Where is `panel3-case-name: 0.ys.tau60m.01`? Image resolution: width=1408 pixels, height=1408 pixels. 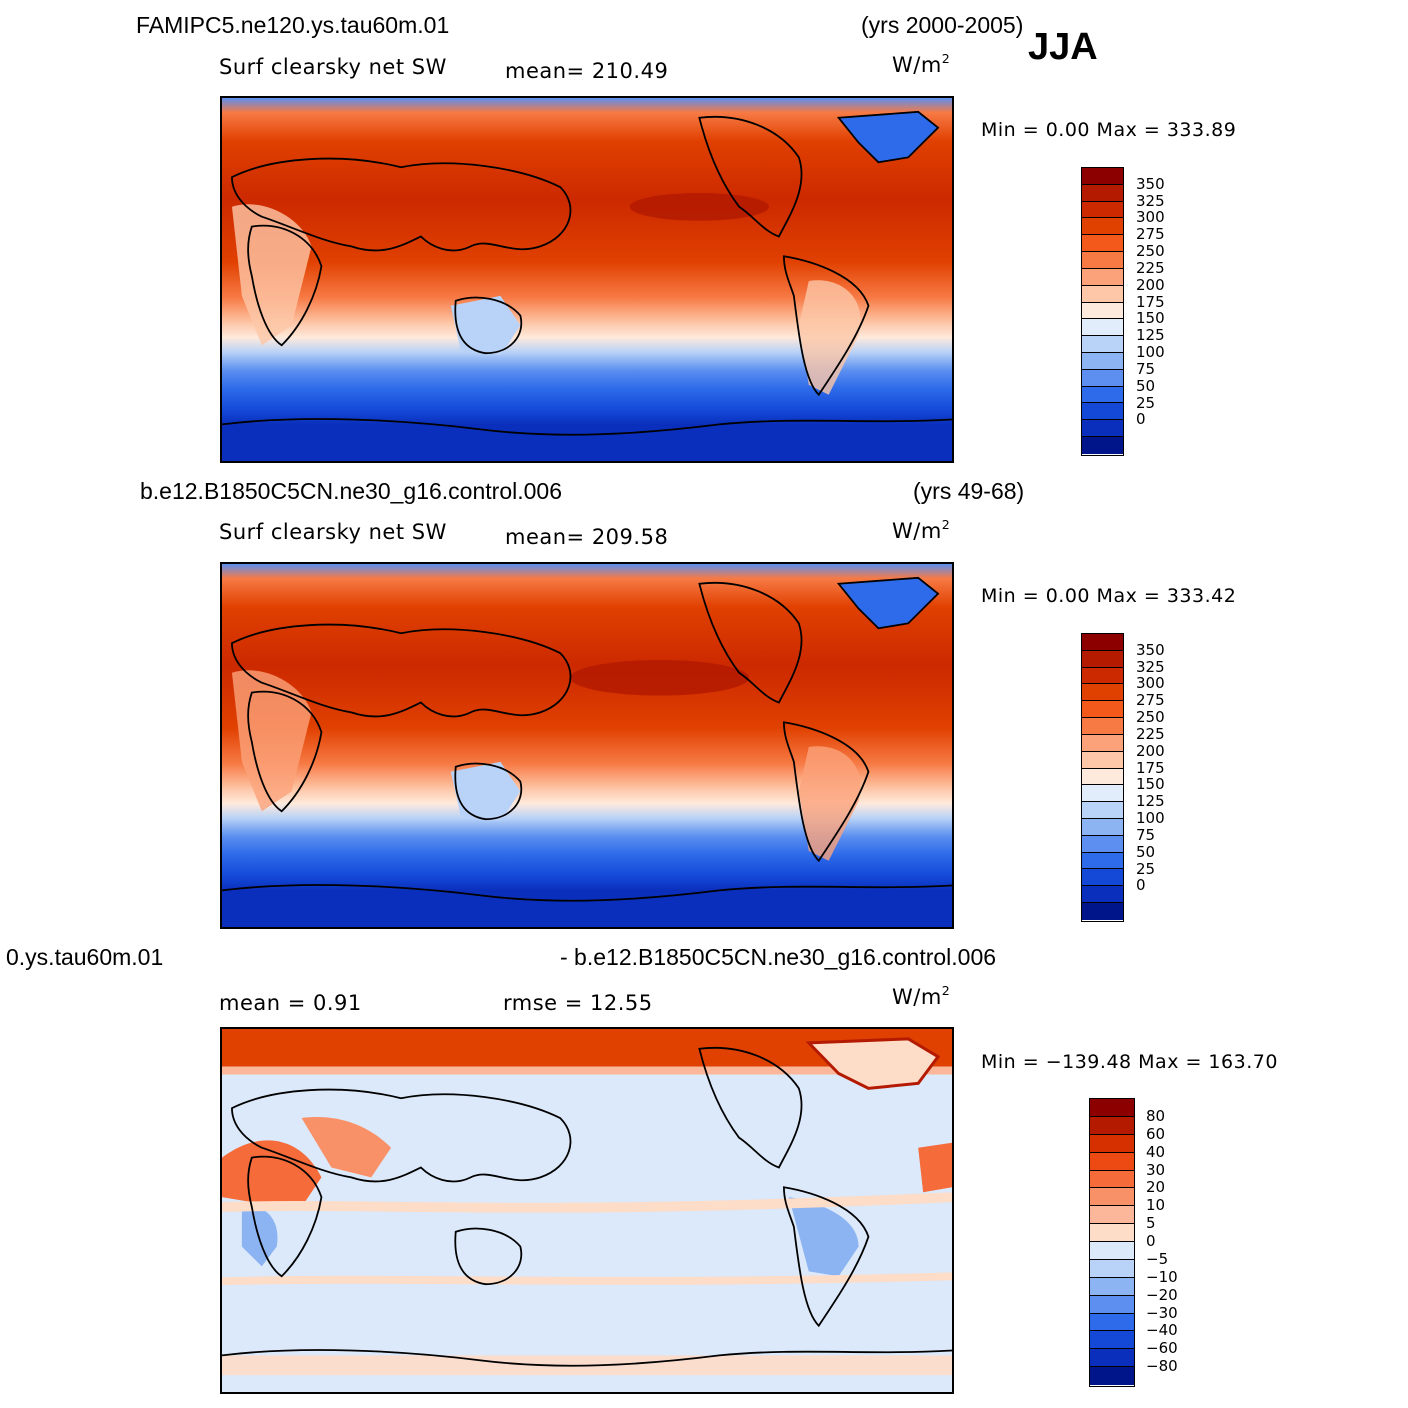 panel3-case-name: 0.ys.tau60m.01 is located at coordinates (85, 957).